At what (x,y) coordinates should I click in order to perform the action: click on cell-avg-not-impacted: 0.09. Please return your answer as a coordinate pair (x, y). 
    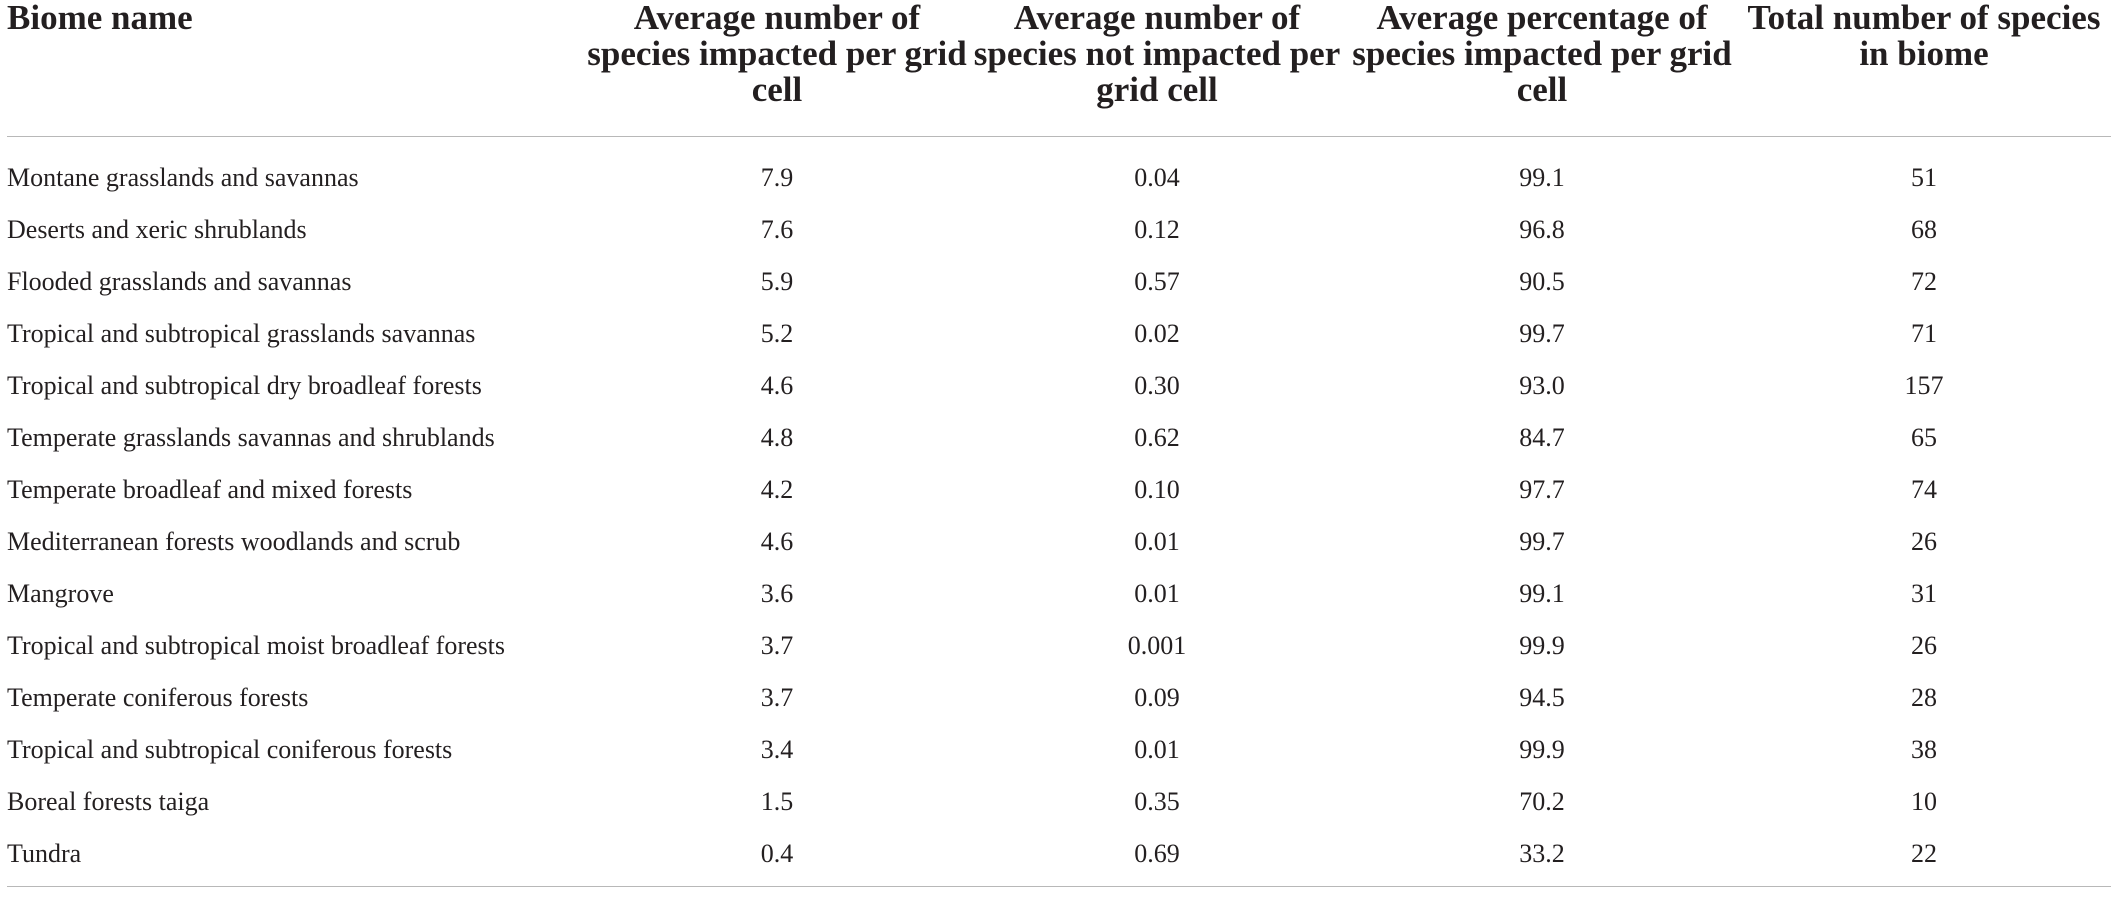
    Looking at the image, I should click on (1157, 697).